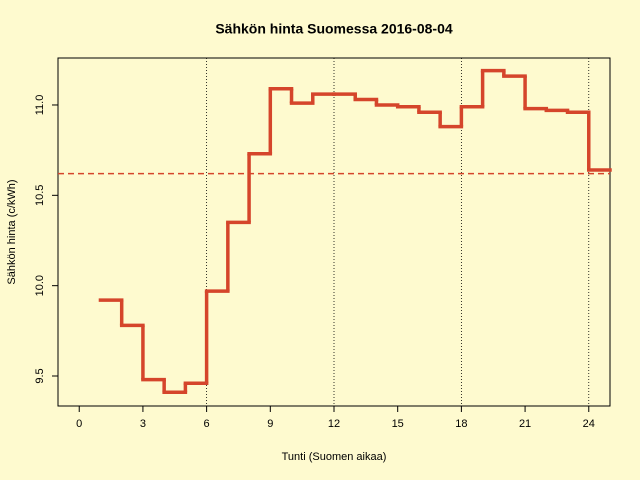 The width and height of the screenshot is (640, 480). What do you see at coordinates (40, 195) in the screenshot?
I see `y-tick-label: 10.5` at bounding box center [40, 195].